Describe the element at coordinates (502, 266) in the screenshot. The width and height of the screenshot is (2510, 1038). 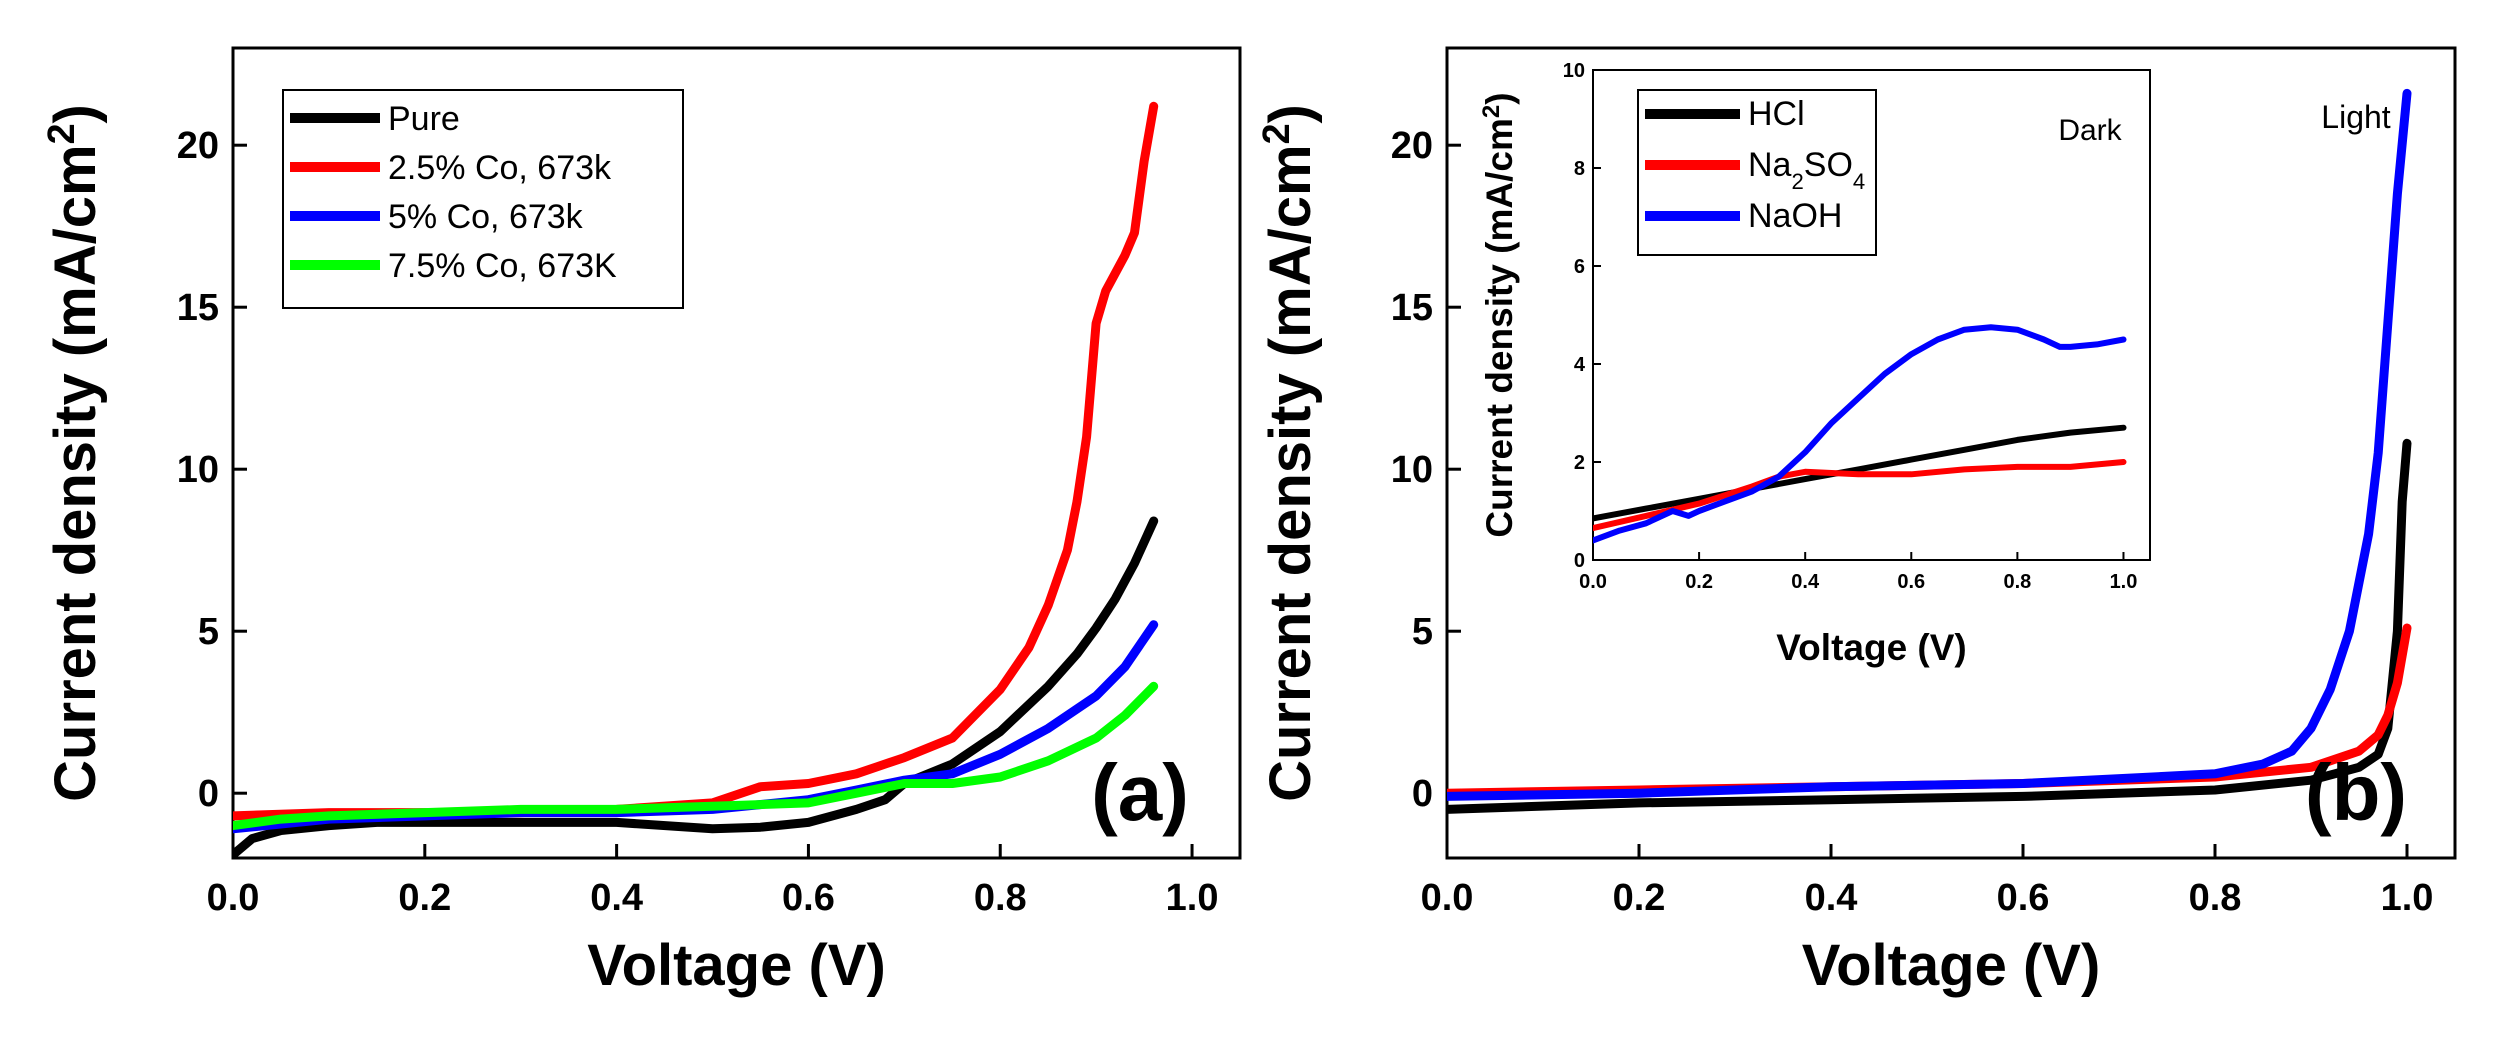
I see `legend-label: 7.5% Co, 673K` at that location.